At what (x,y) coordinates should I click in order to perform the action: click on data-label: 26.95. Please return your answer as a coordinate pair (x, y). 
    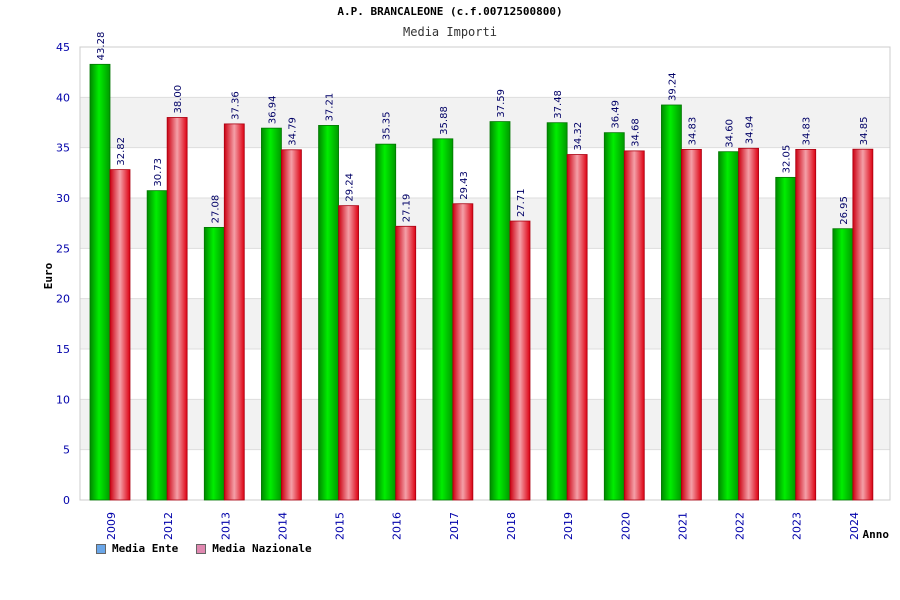
    Looking at the image, I should click on (844, 210).